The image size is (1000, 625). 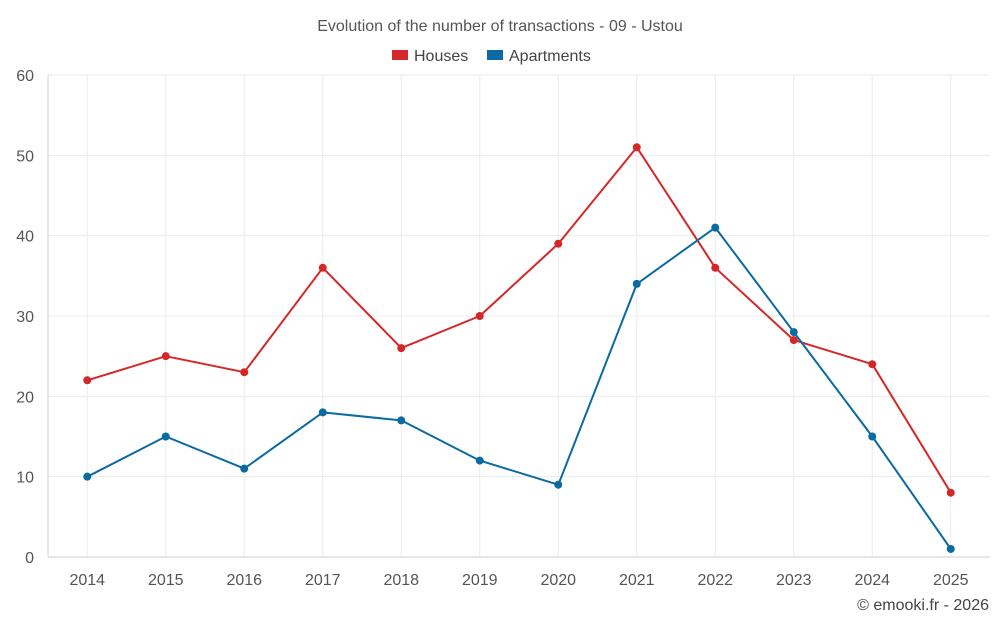 I want to click on x-tick-label-2022: 2022, so click(x=715, y=580).